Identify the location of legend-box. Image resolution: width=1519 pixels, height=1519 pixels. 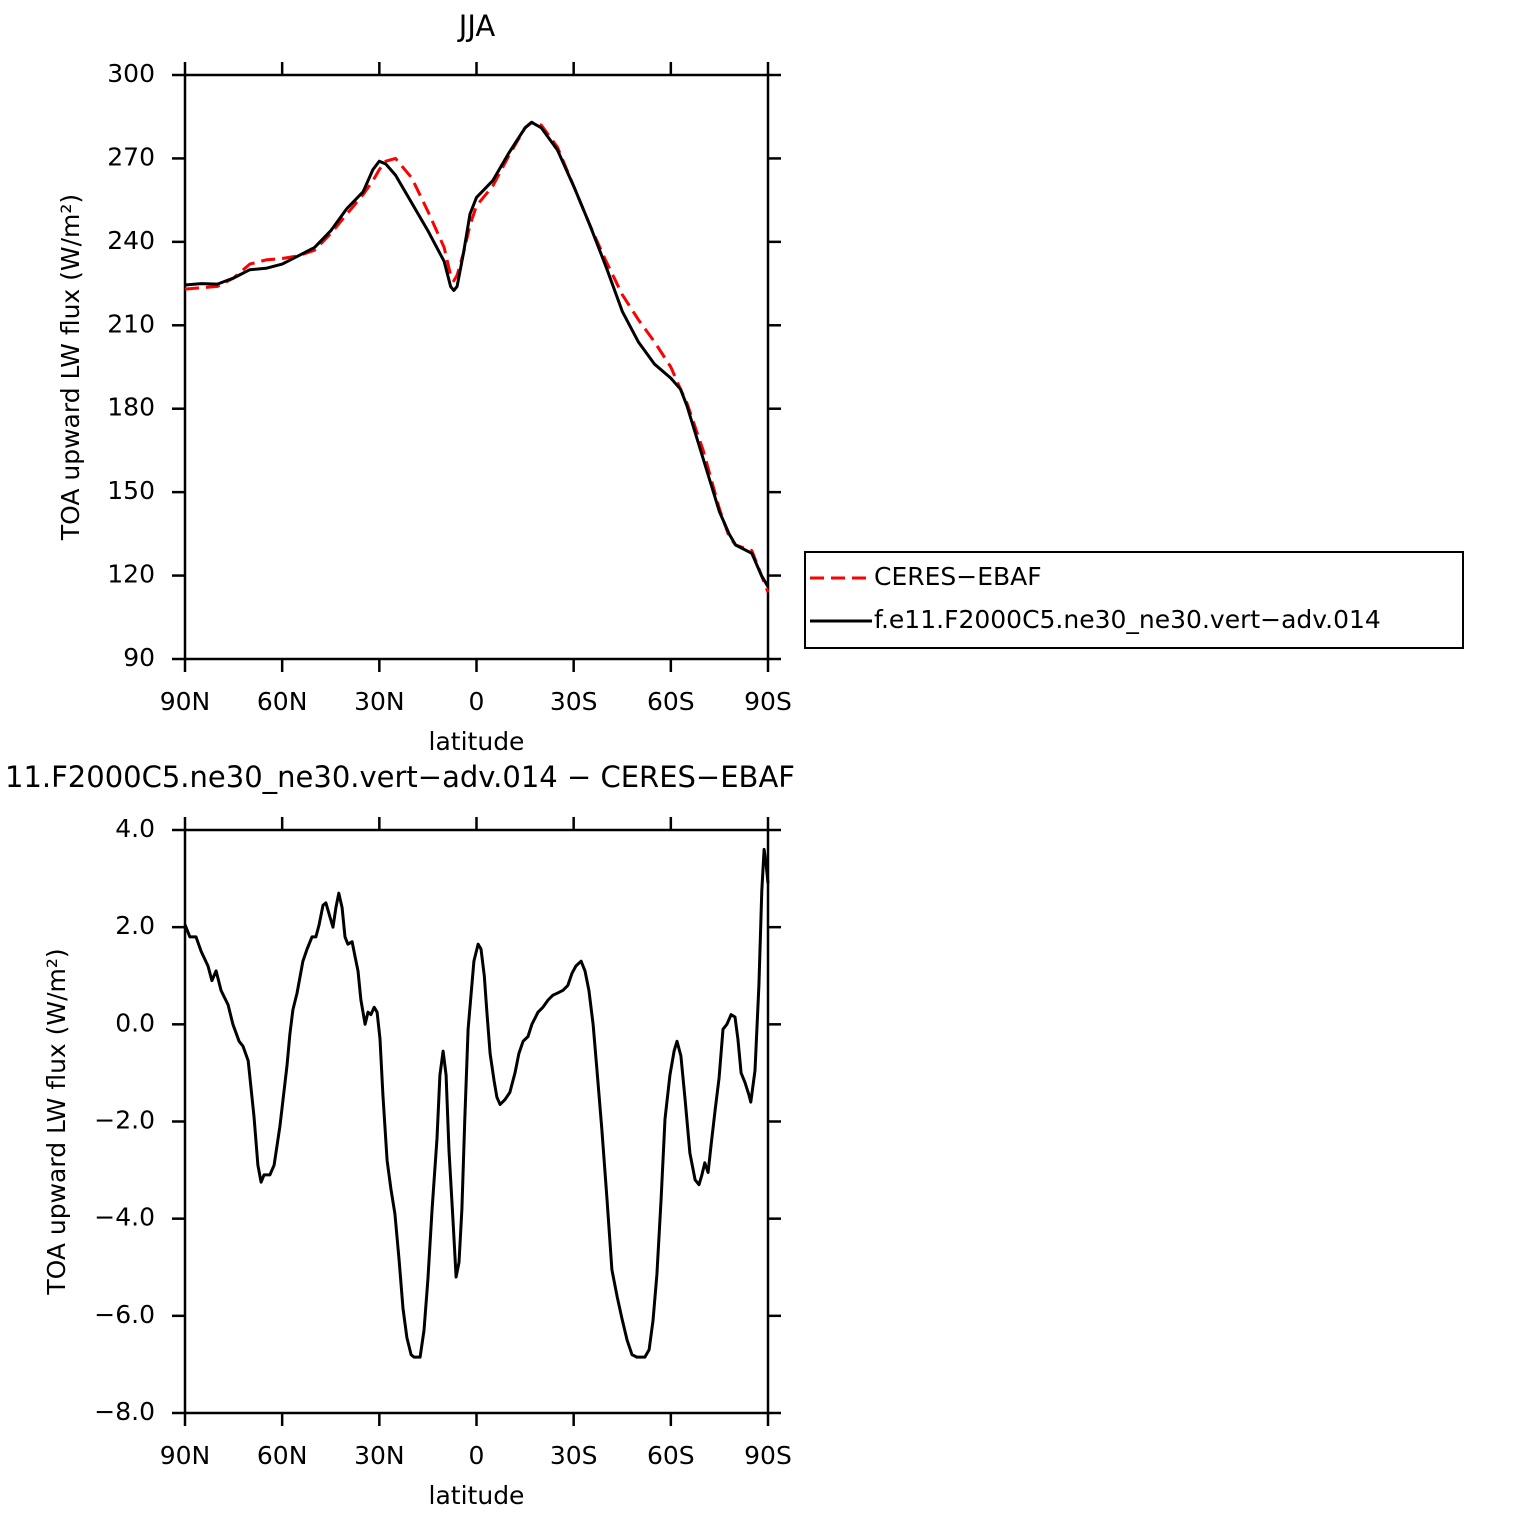
(1134, 600).